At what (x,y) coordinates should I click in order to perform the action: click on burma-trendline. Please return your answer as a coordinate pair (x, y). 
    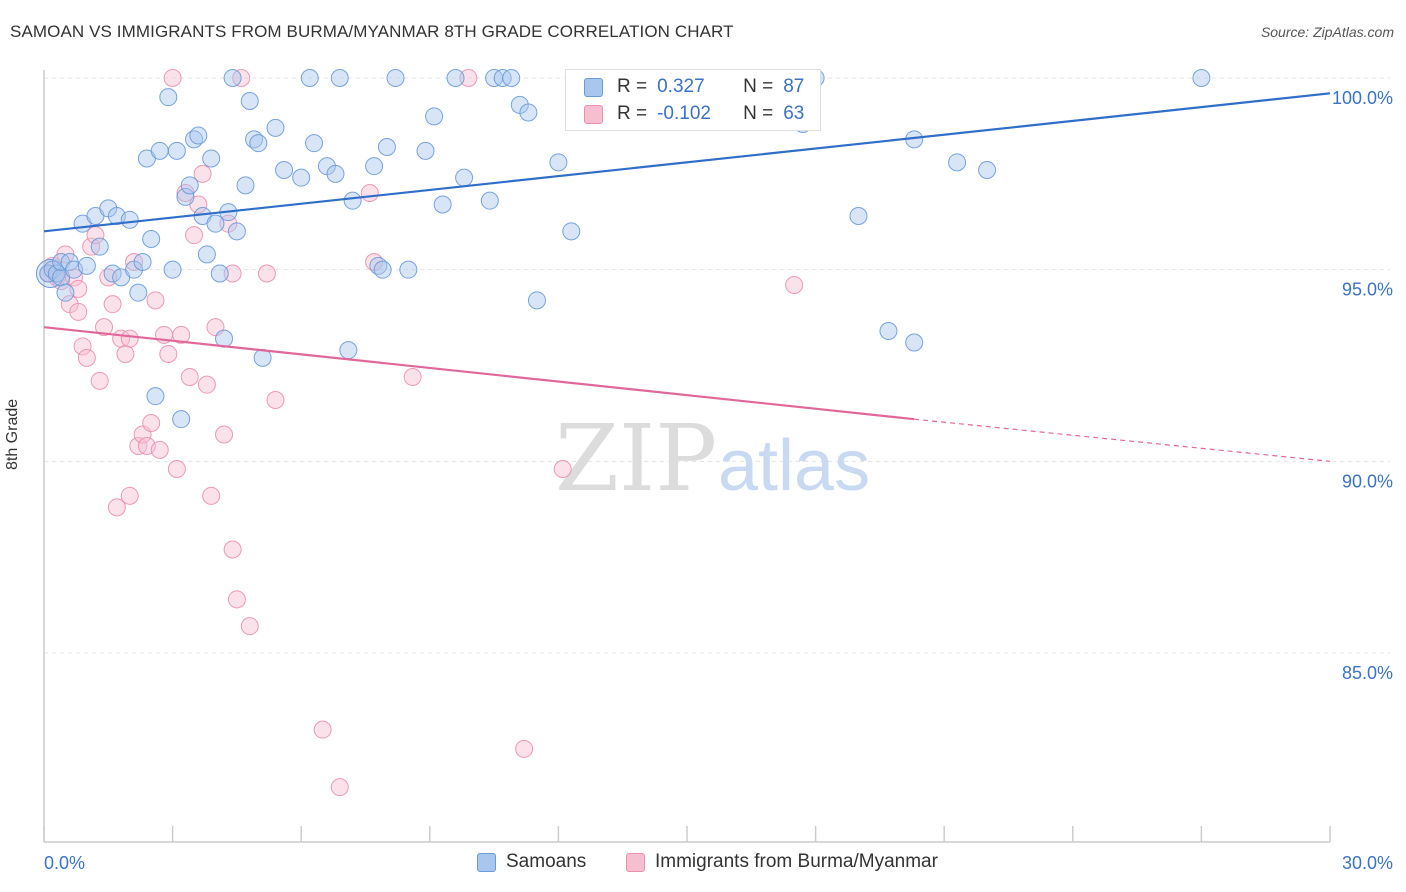
    Looking at the image, I should click on (479, 373).